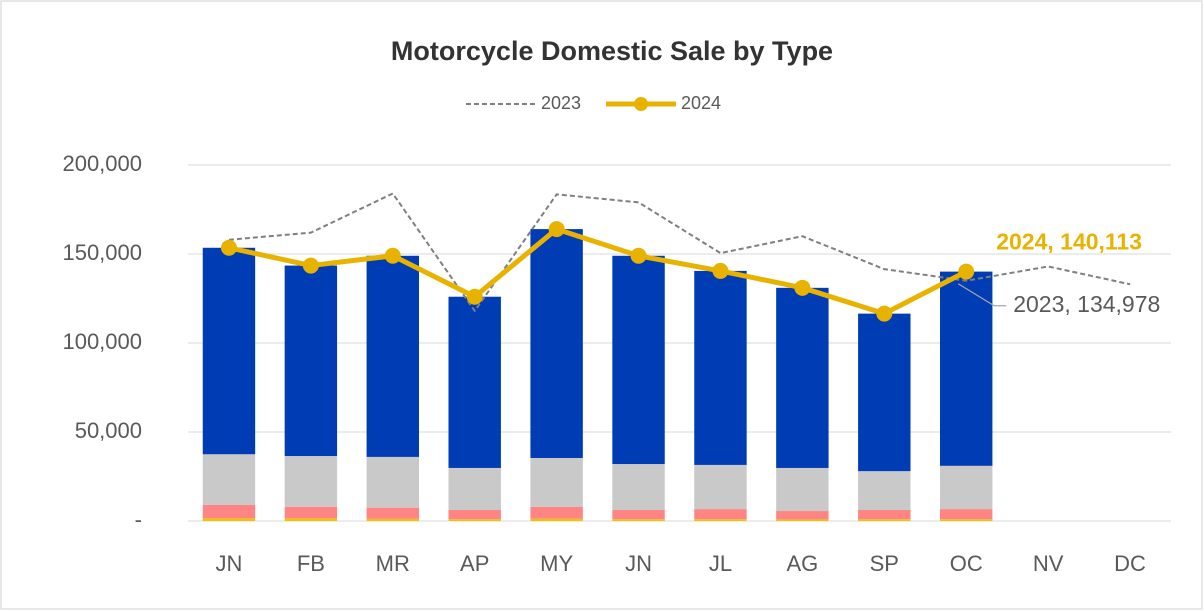 The width and height of the screenshot is (1204, 611). Describe the element at coordinates (884, 563) in the screenshot. I see `x-tick-label: SP` at that location.